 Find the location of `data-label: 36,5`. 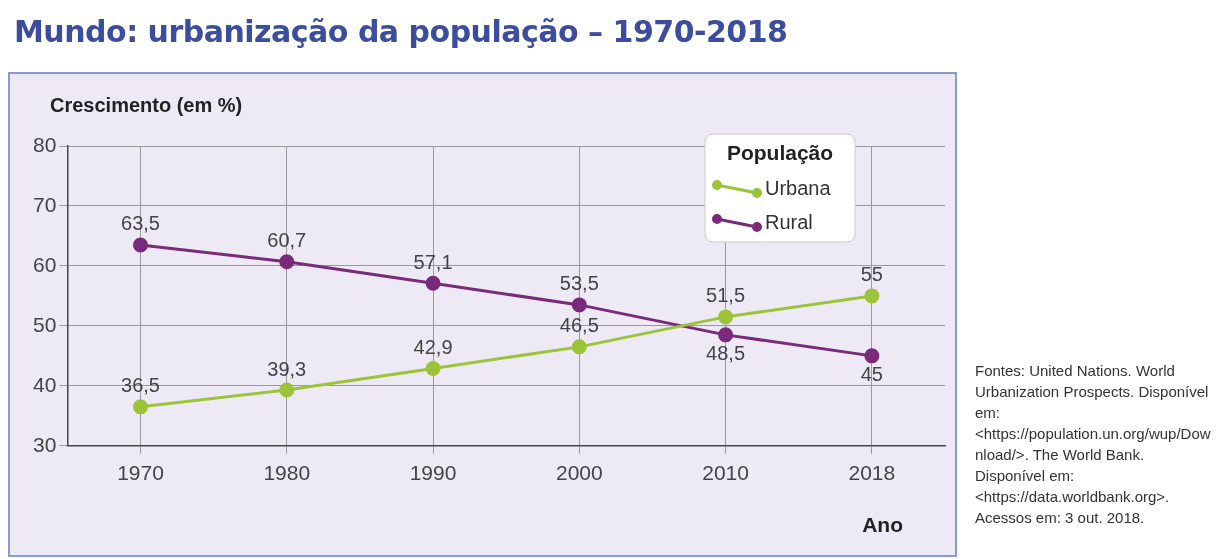

data-label: 36,5 is located at coordinates (140, 385).